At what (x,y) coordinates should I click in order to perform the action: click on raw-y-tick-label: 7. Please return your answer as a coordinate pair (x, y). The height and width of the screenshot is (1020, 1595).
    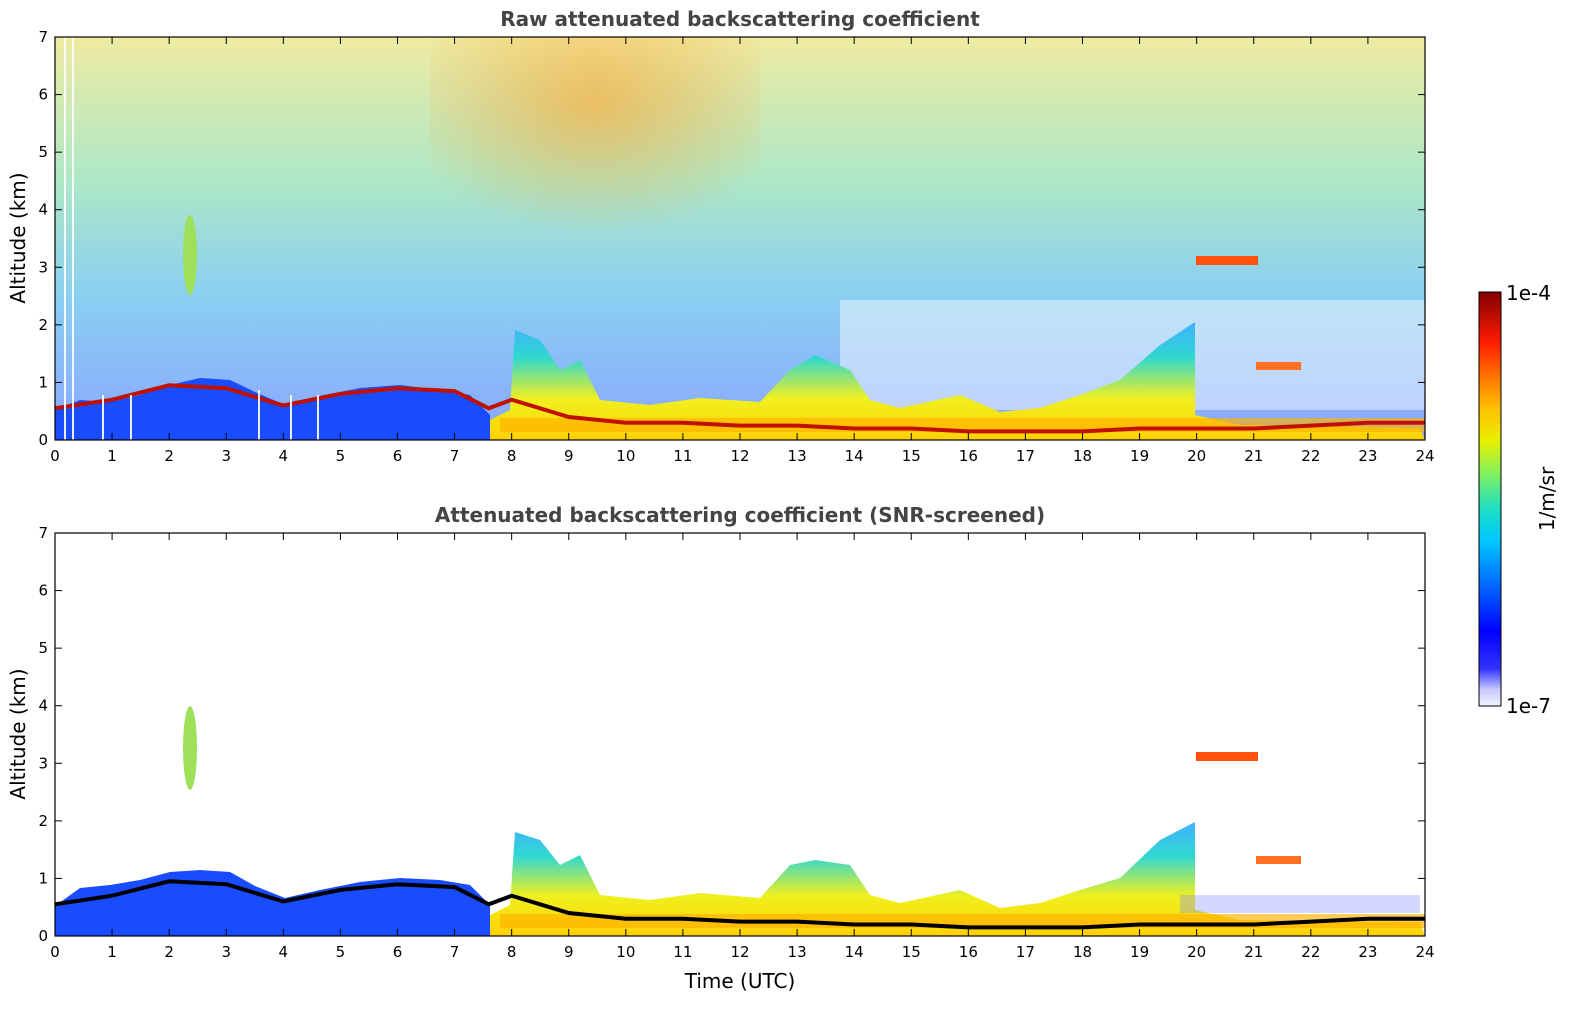
    Looking at the image, I should click on (43, 37).